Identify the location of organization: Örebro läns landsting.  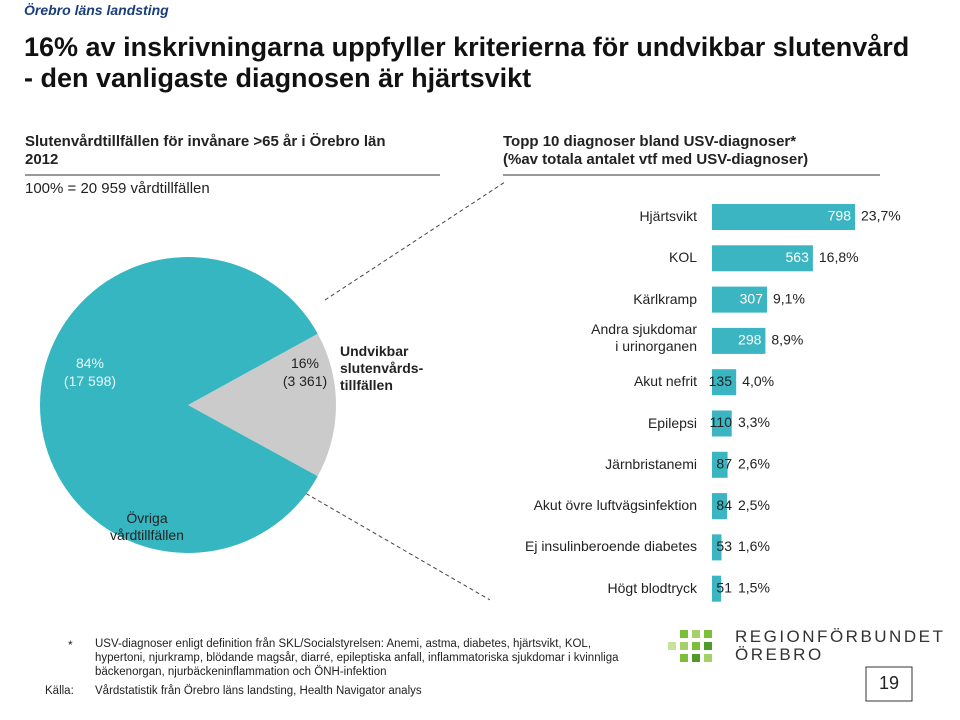
(96, 10).